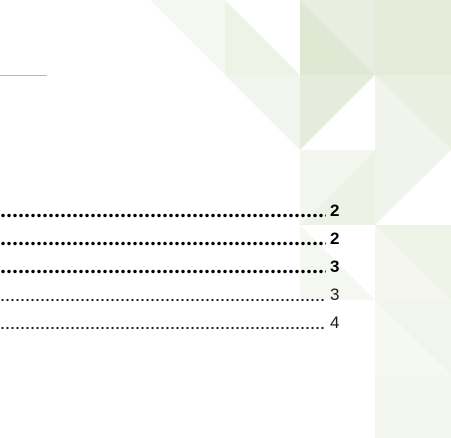 The image size is (451, 438). Describe the element at coordinates (23, 75) in the screenshot. I see `heading-rule` at that location.